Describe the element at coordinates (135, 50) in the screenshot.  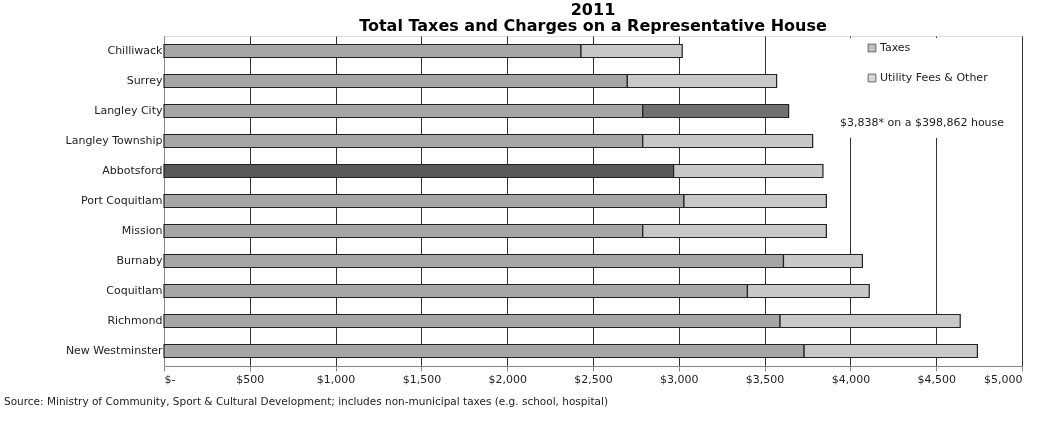
I see `y-tick-label: Chilliwack` at that location.